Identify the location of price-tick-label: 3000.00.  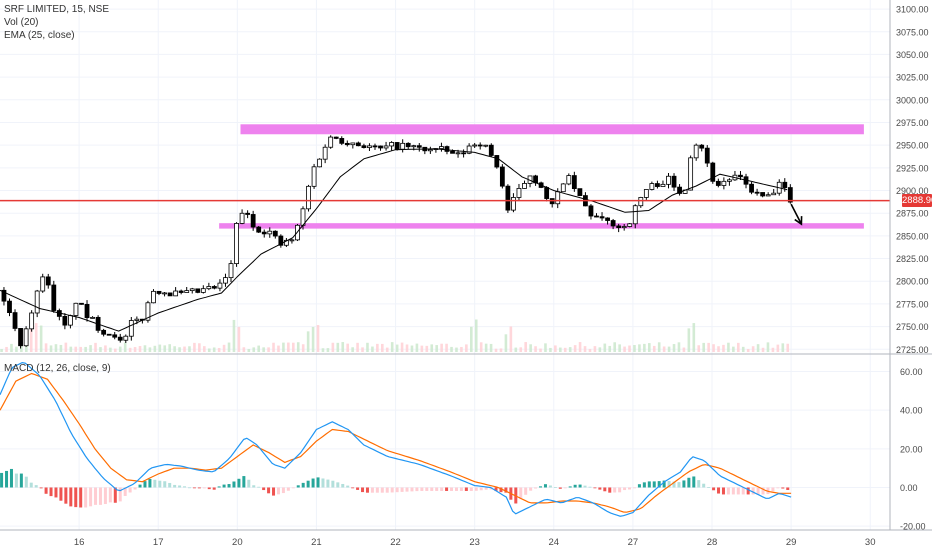
(912, 100).